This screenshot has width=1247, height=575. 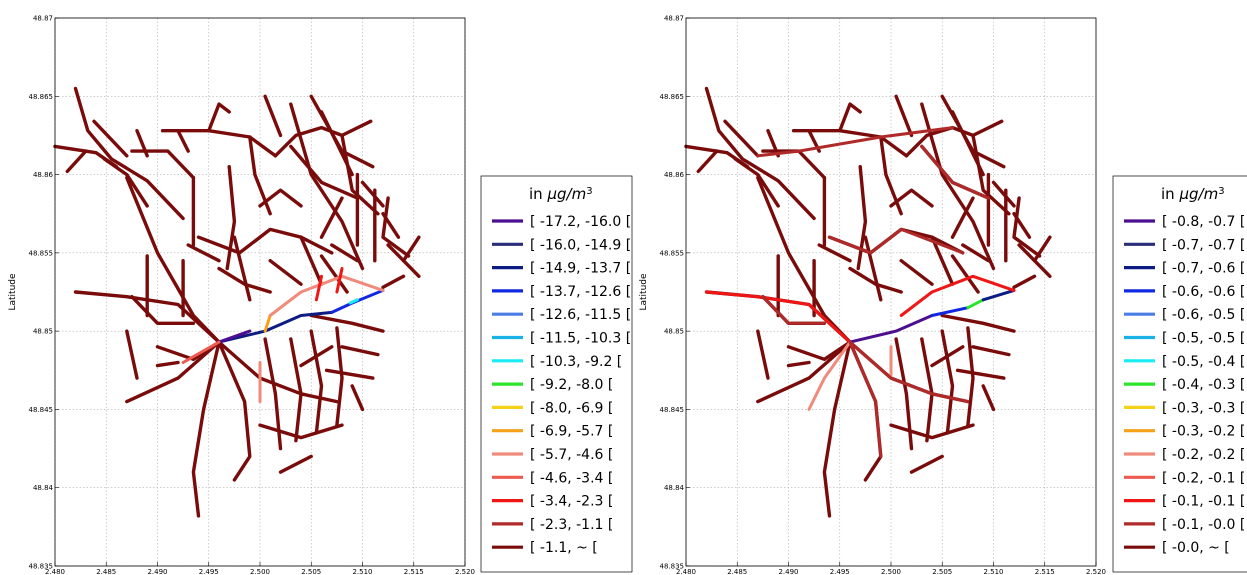 What do you see at coordinates (1203, 339) in the screenshot?
I see `legend-entry-label: [ -0.5, -0.5 [` at bounding box center [1203, 339].